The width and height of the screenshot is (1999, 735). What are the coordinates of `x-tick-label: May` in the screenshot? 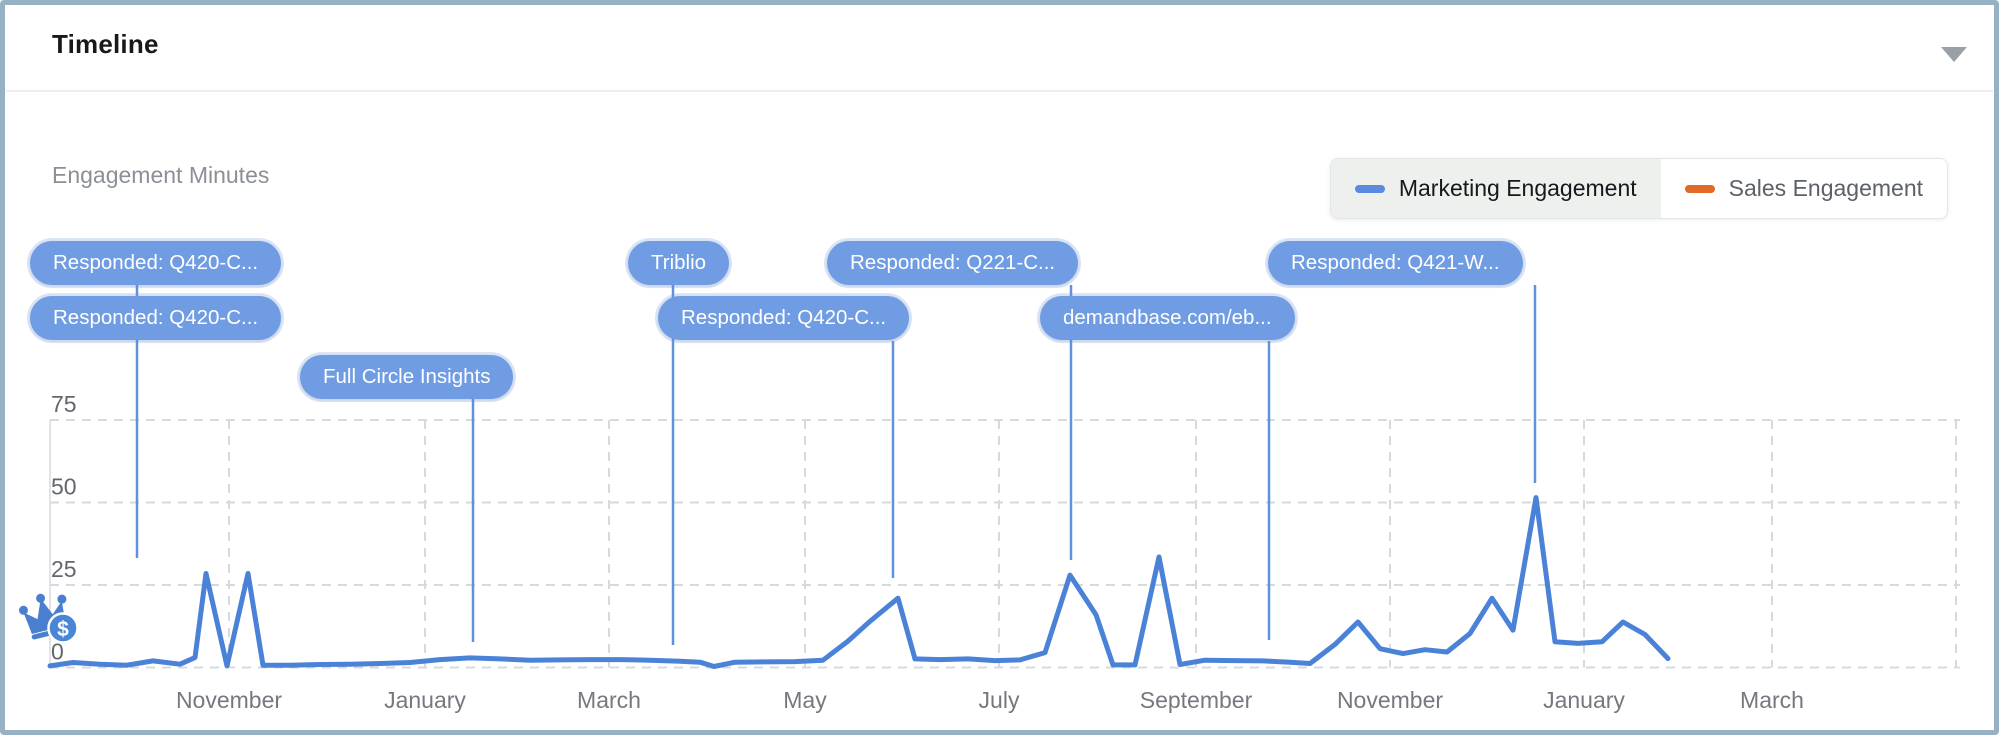 It's located at (805, 700).